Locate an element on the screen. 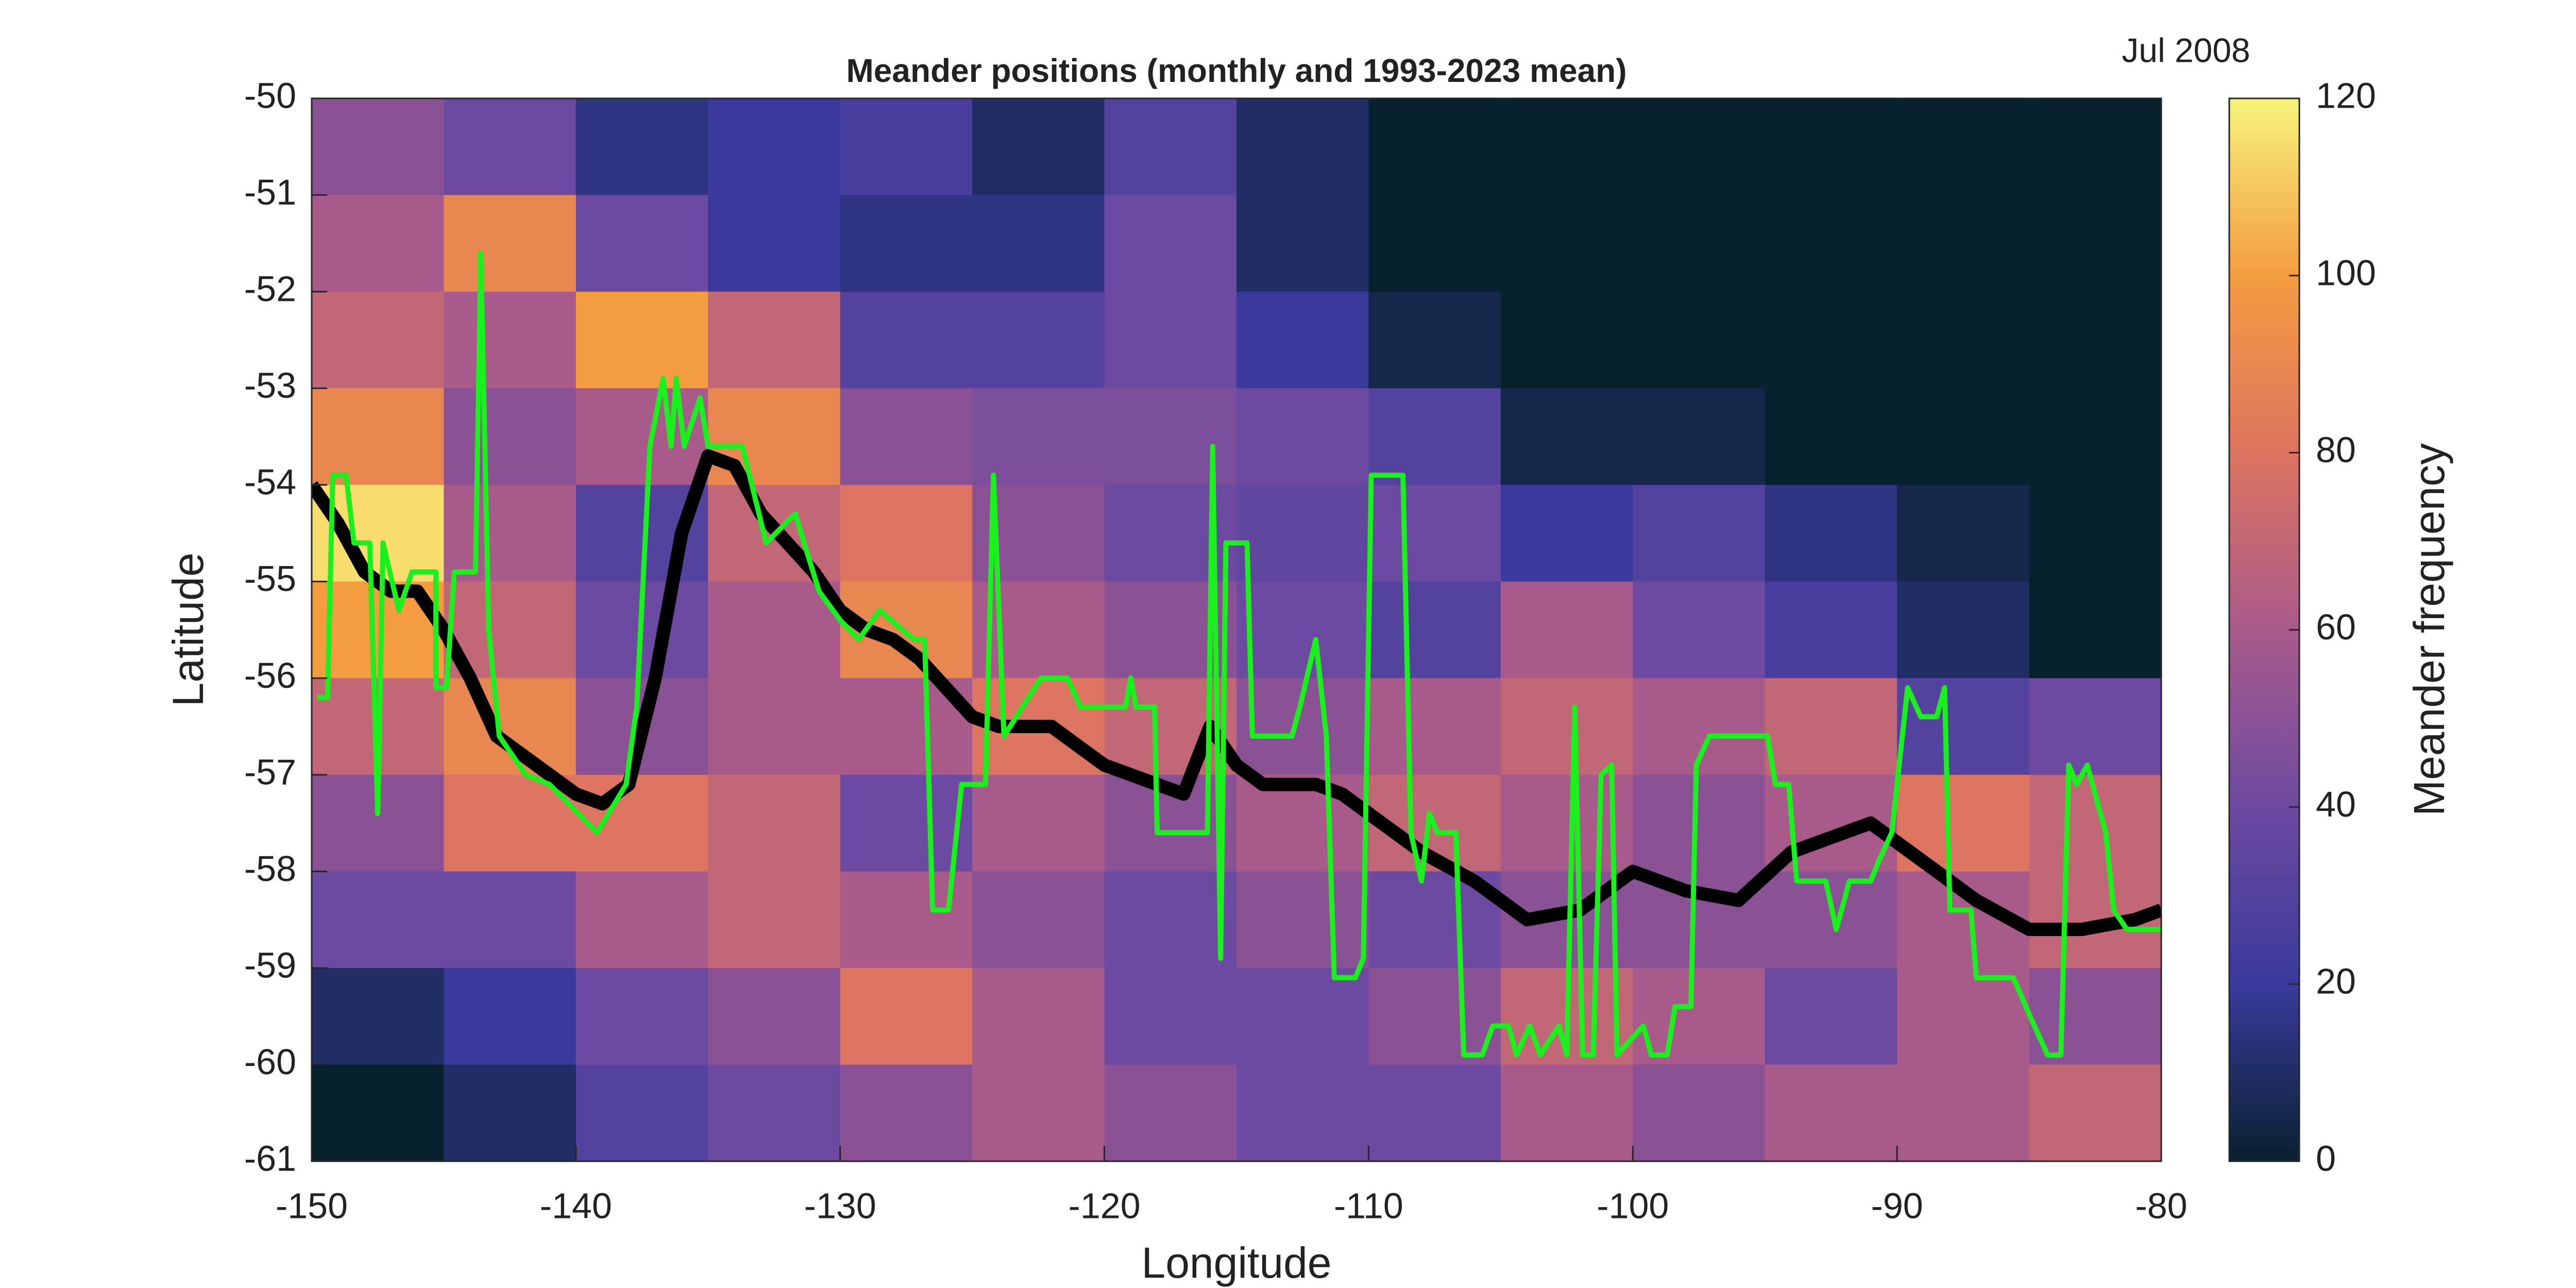 The width and height of the screenshot is (2576, 1288). y-tick-label: -61 is located at coordinates (270, 1158).